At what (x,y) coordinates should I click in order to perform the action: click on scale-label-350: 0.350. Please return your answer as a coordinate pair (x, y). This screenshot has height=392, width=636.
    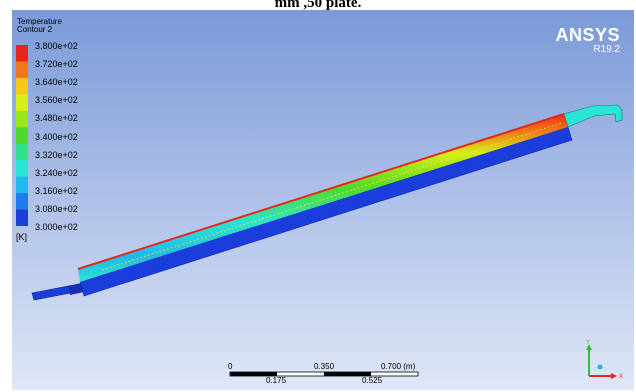
    Looking at the image, I should click on (324, 366).